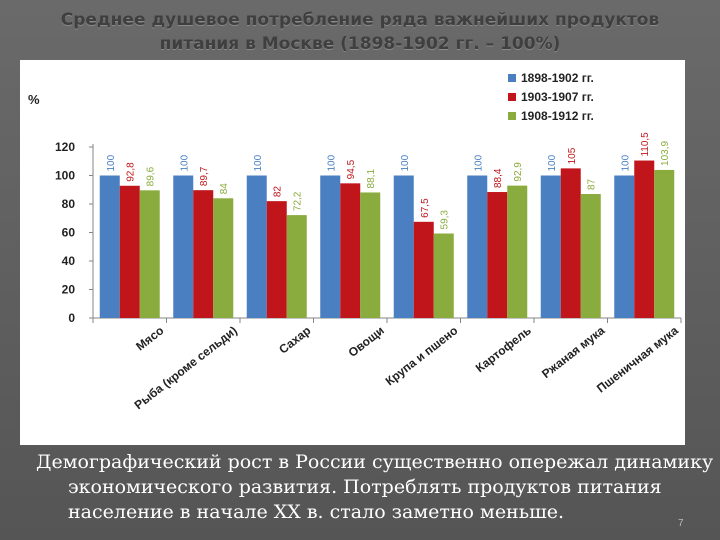  I want to click on y-tick-label: 60, so click(69, 233).